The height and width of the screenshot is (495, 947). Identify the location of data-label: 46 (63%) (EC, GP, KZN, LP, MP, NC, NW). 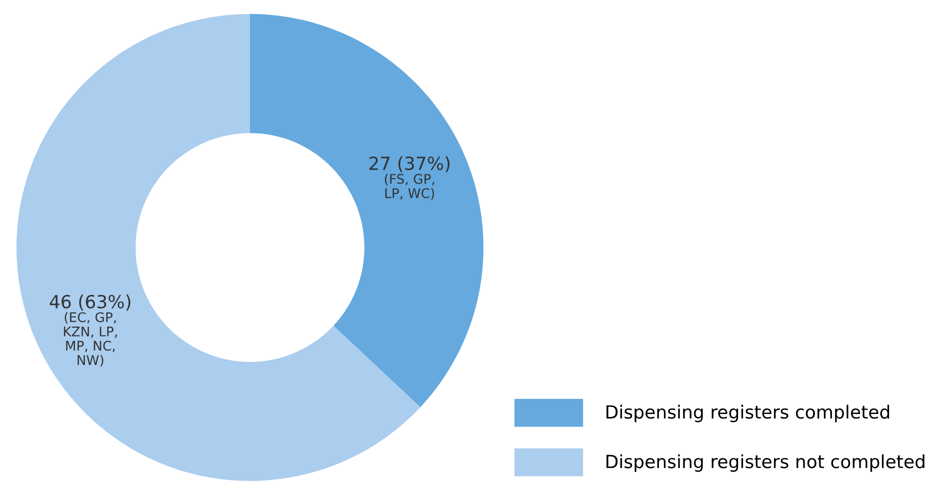
(90, 330).